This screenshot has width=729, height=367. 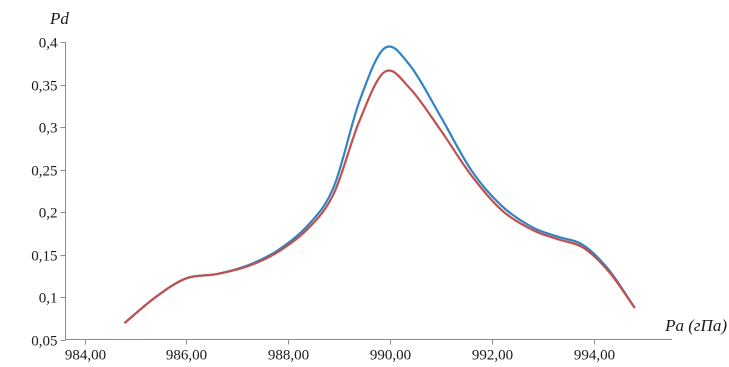 I want to click on y-tick-label: 0,15, so click(x=44, y=257).